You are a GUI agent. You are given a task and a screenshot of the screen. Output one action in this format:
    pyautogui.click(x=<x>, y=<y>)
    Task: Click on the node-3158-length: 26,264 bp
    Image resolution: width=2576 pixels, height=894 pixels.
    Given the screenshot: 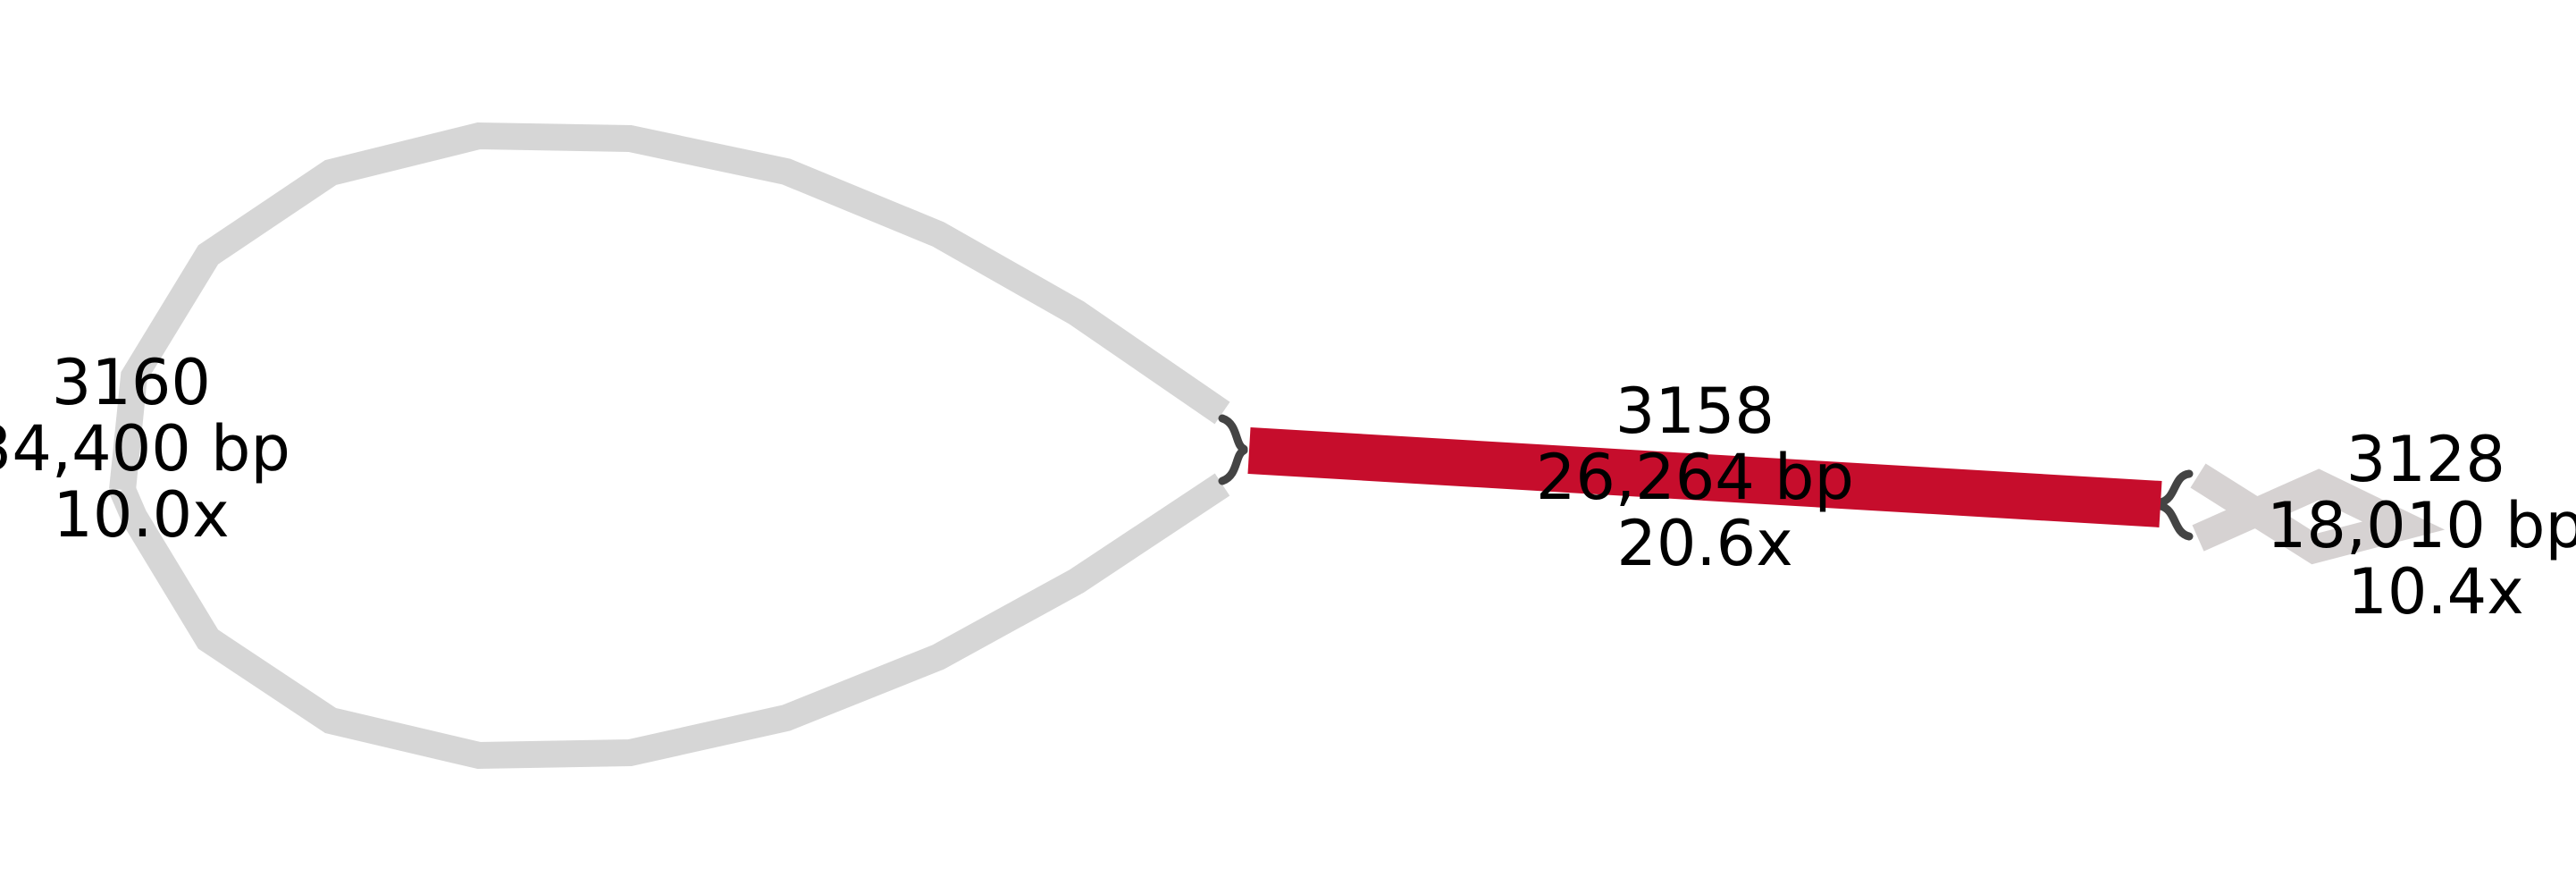 What is the action you would take?
    pyautogui.click(x=1695, y=477)
    